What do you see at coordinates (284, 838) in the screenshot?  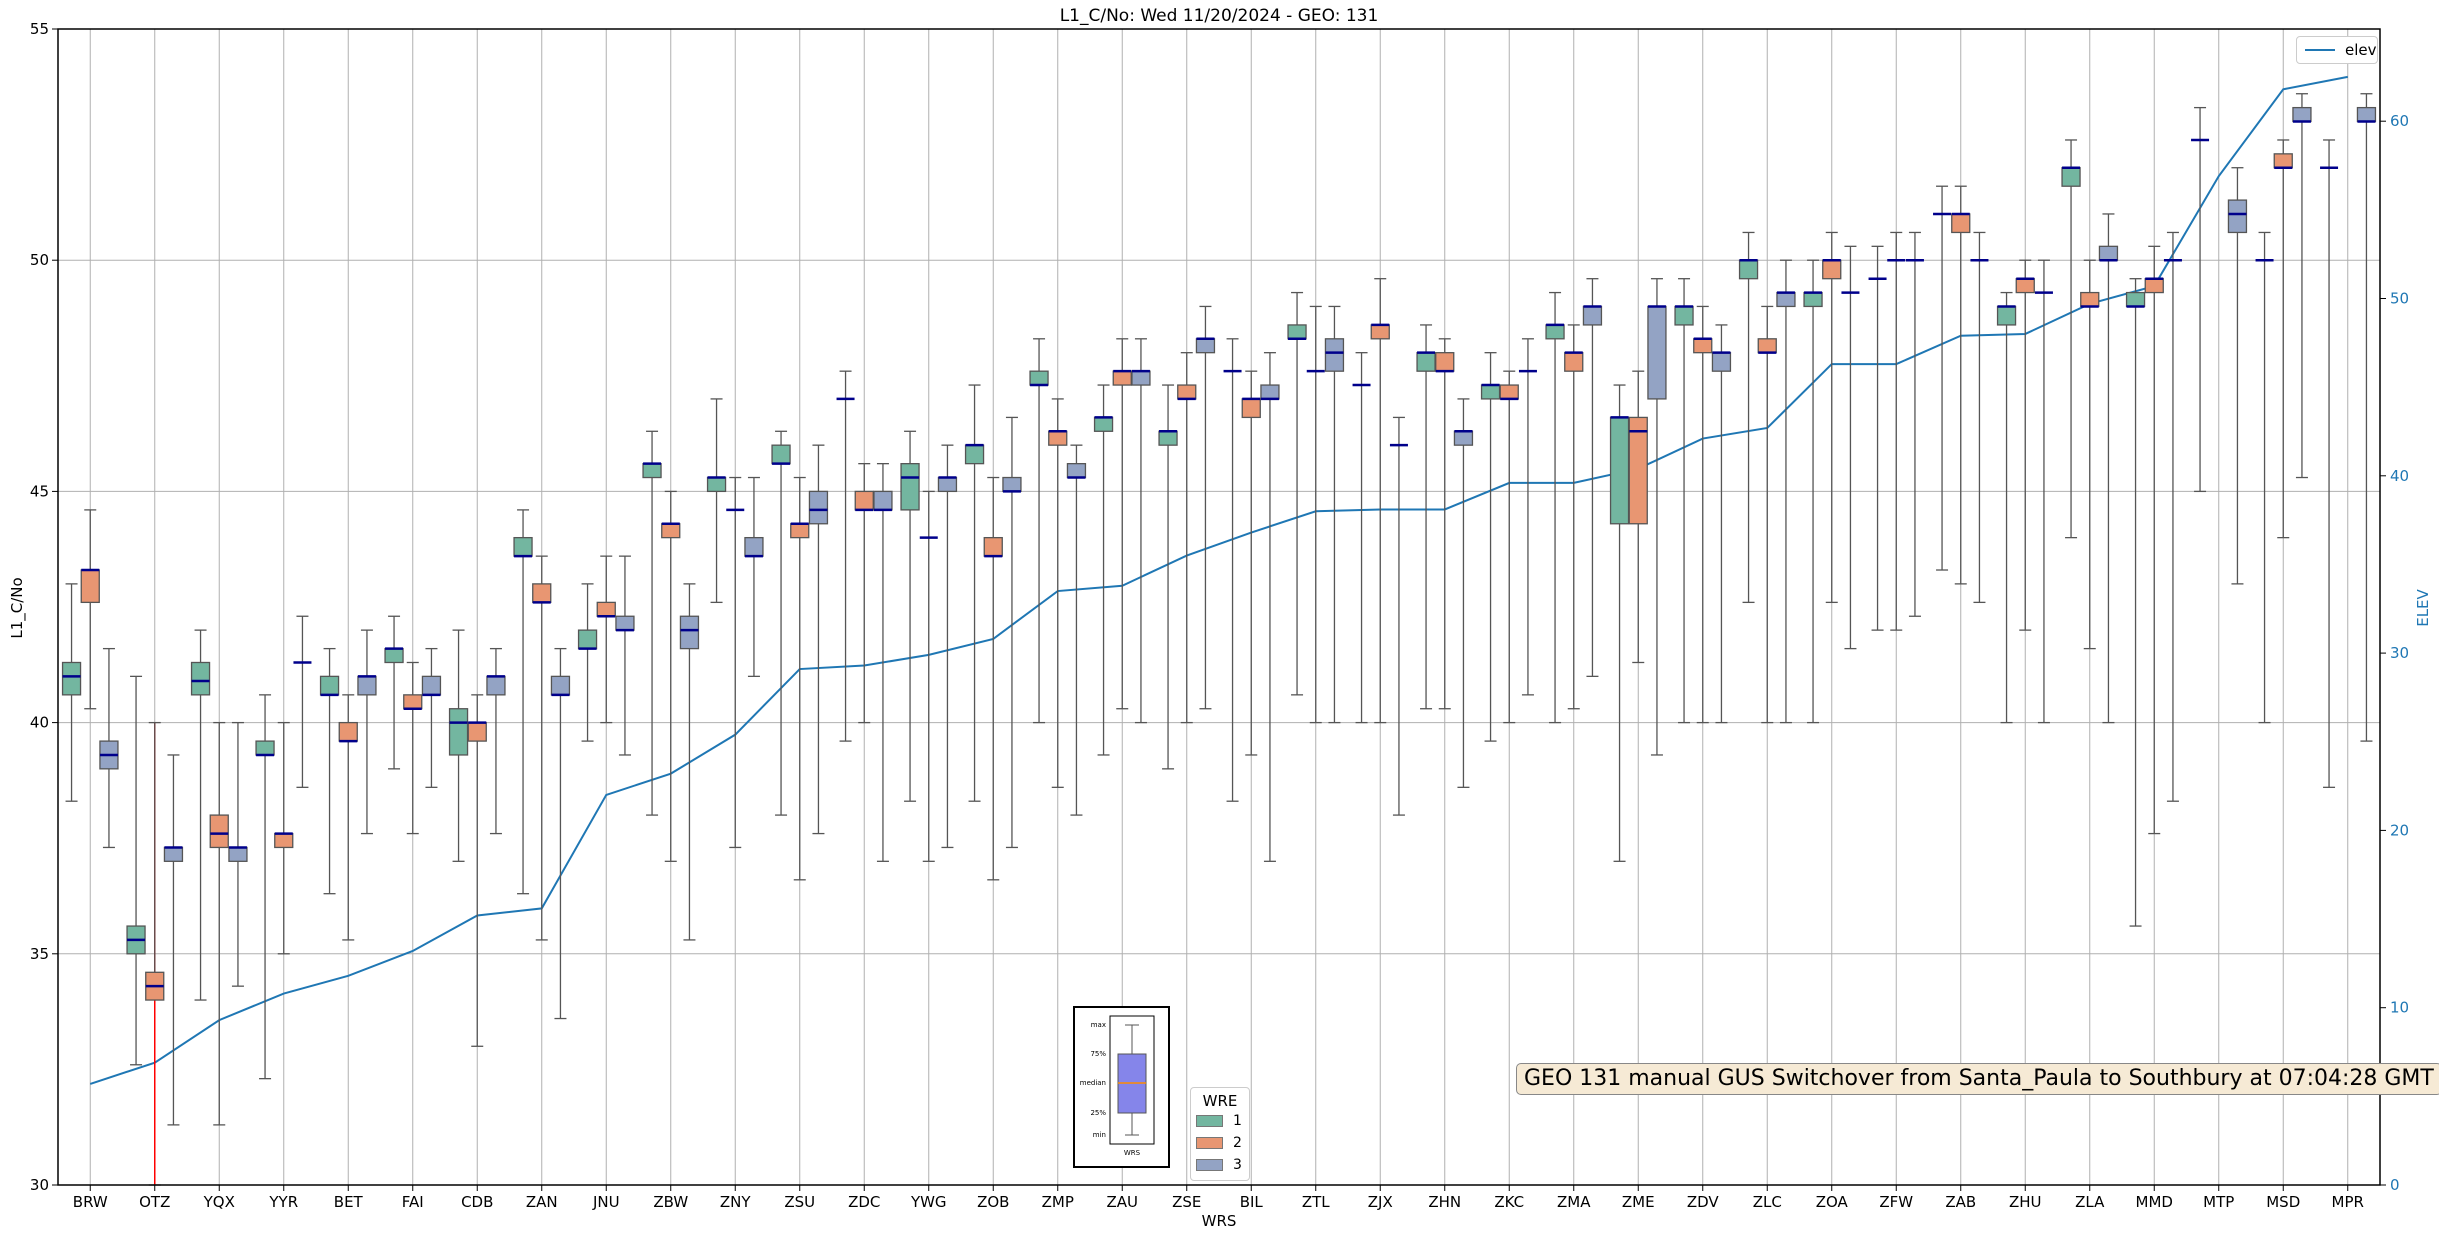 I see `box-YYR-wre2` at bounding box center [284, 838].